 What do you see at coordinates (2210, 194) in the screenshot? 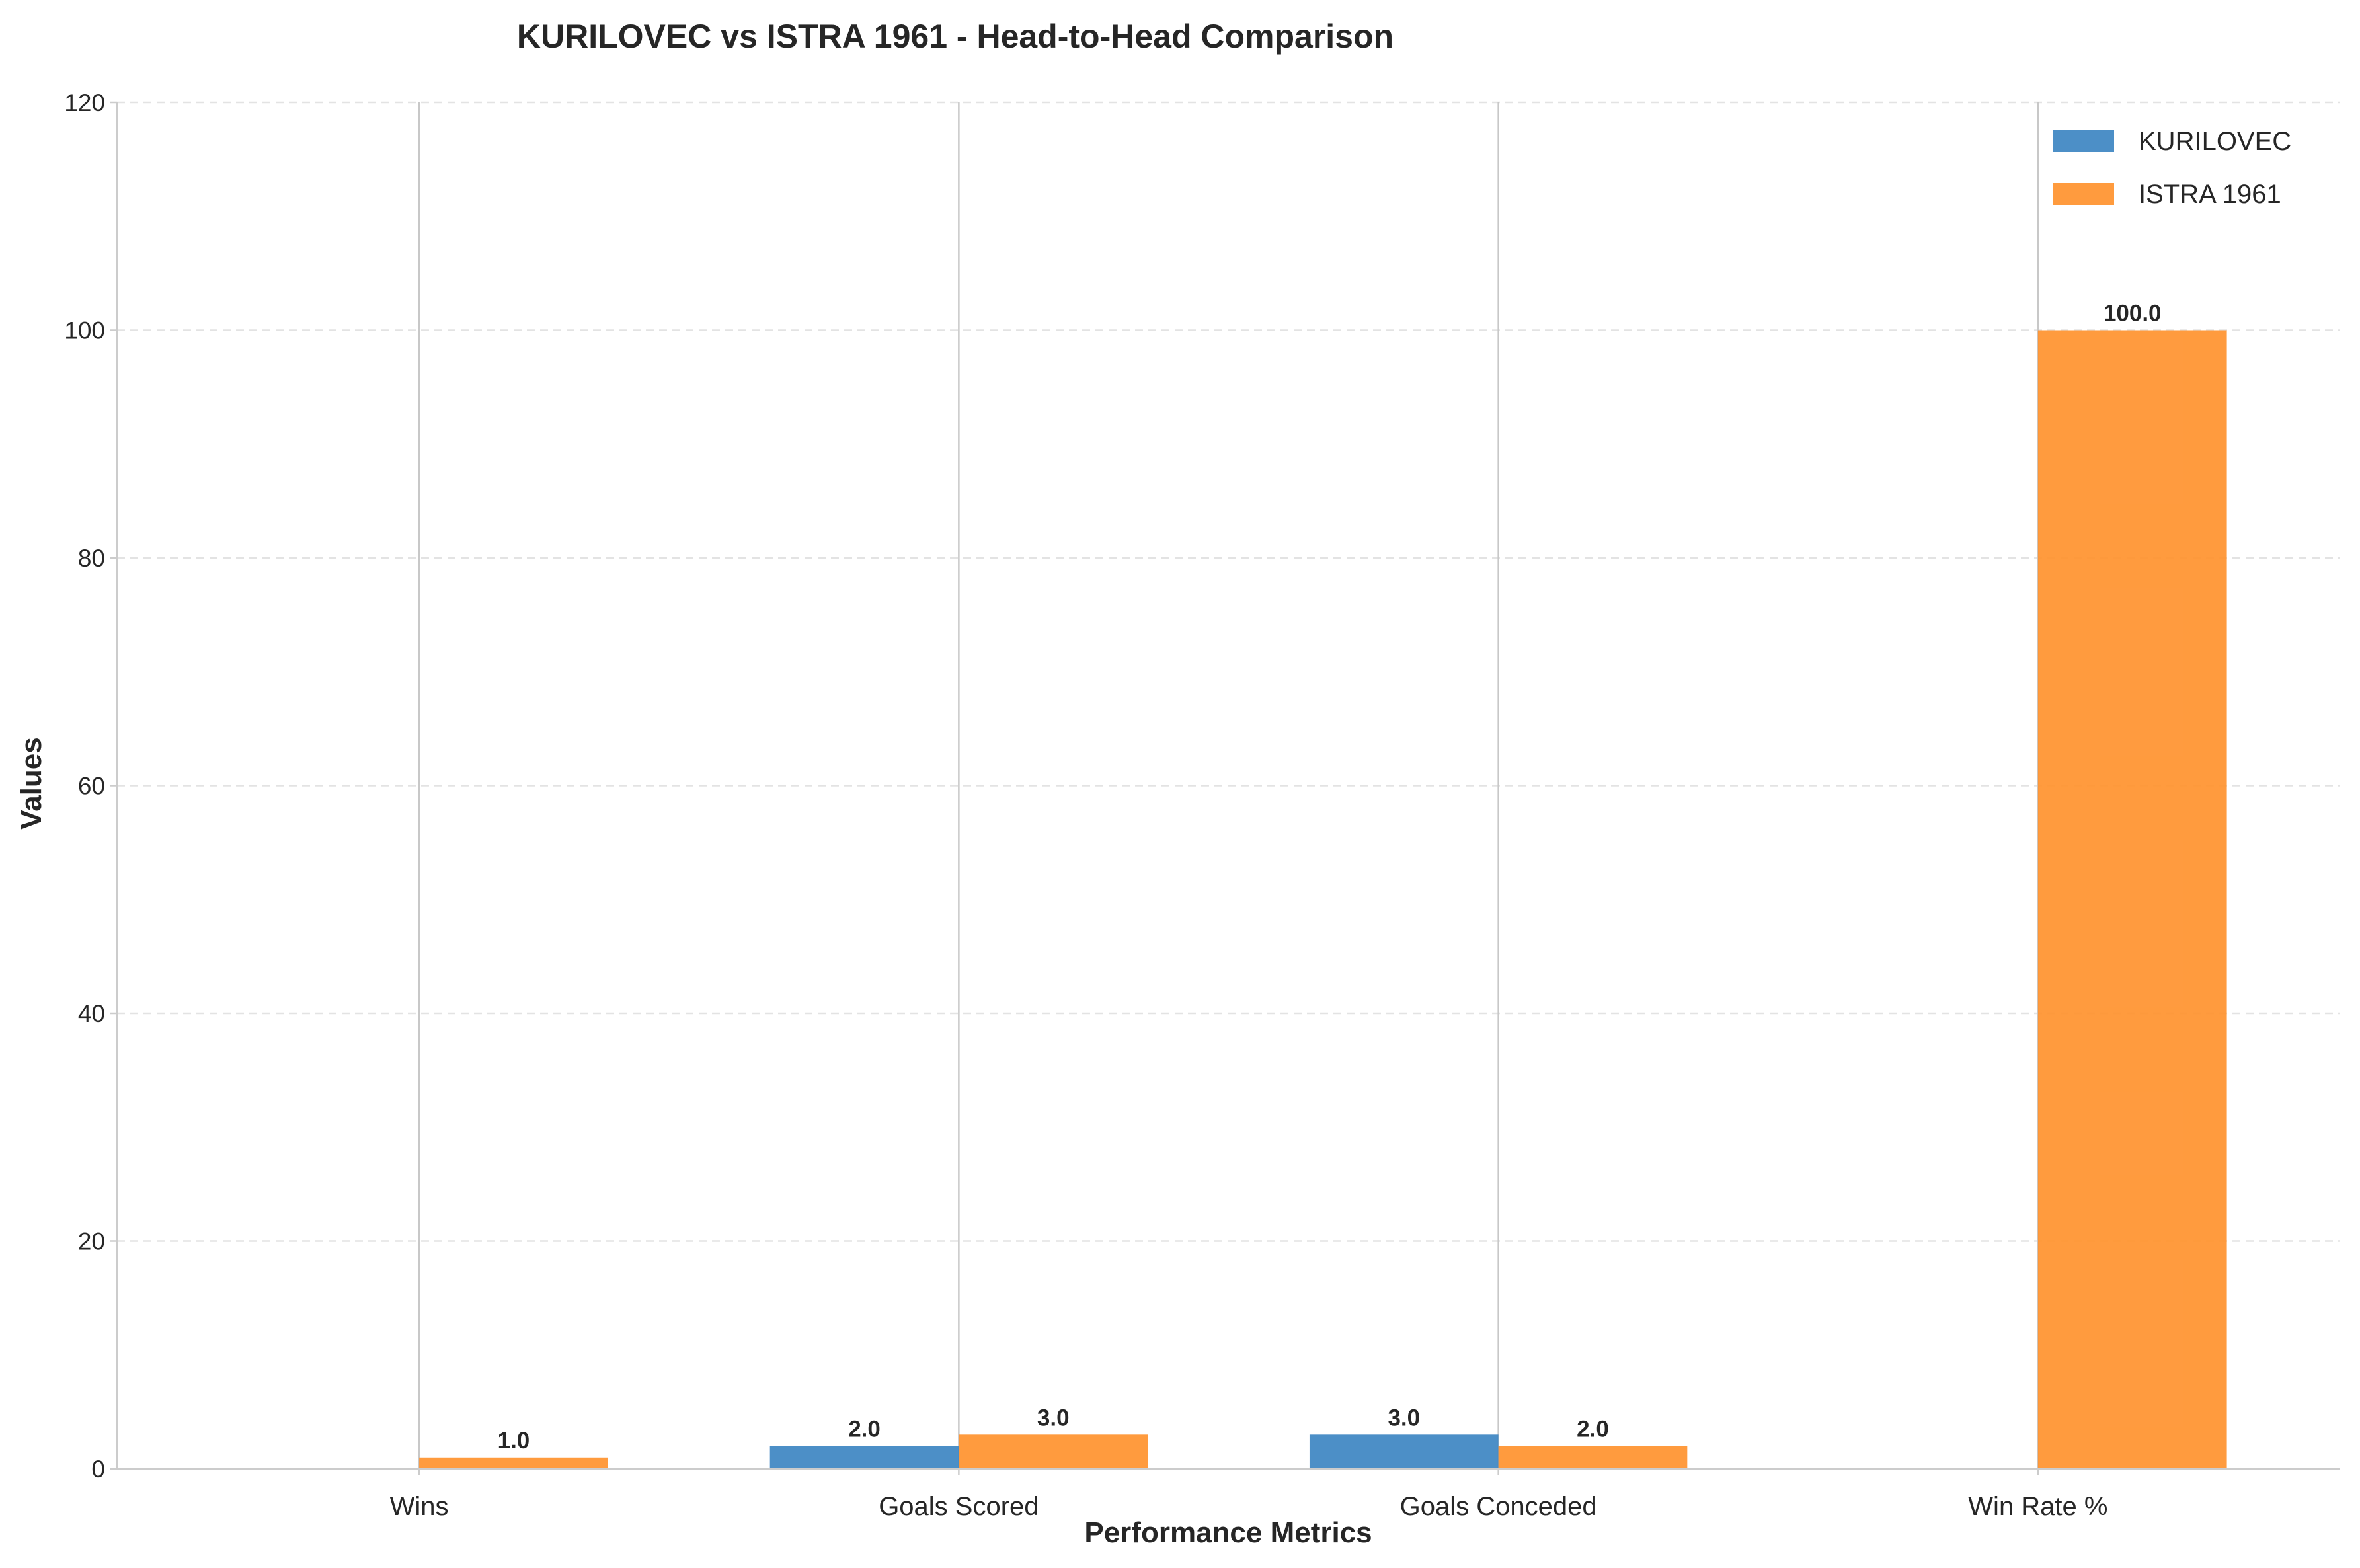
I see `legend-entry: ISTRA 1961` at bounding box center [2210, 194].